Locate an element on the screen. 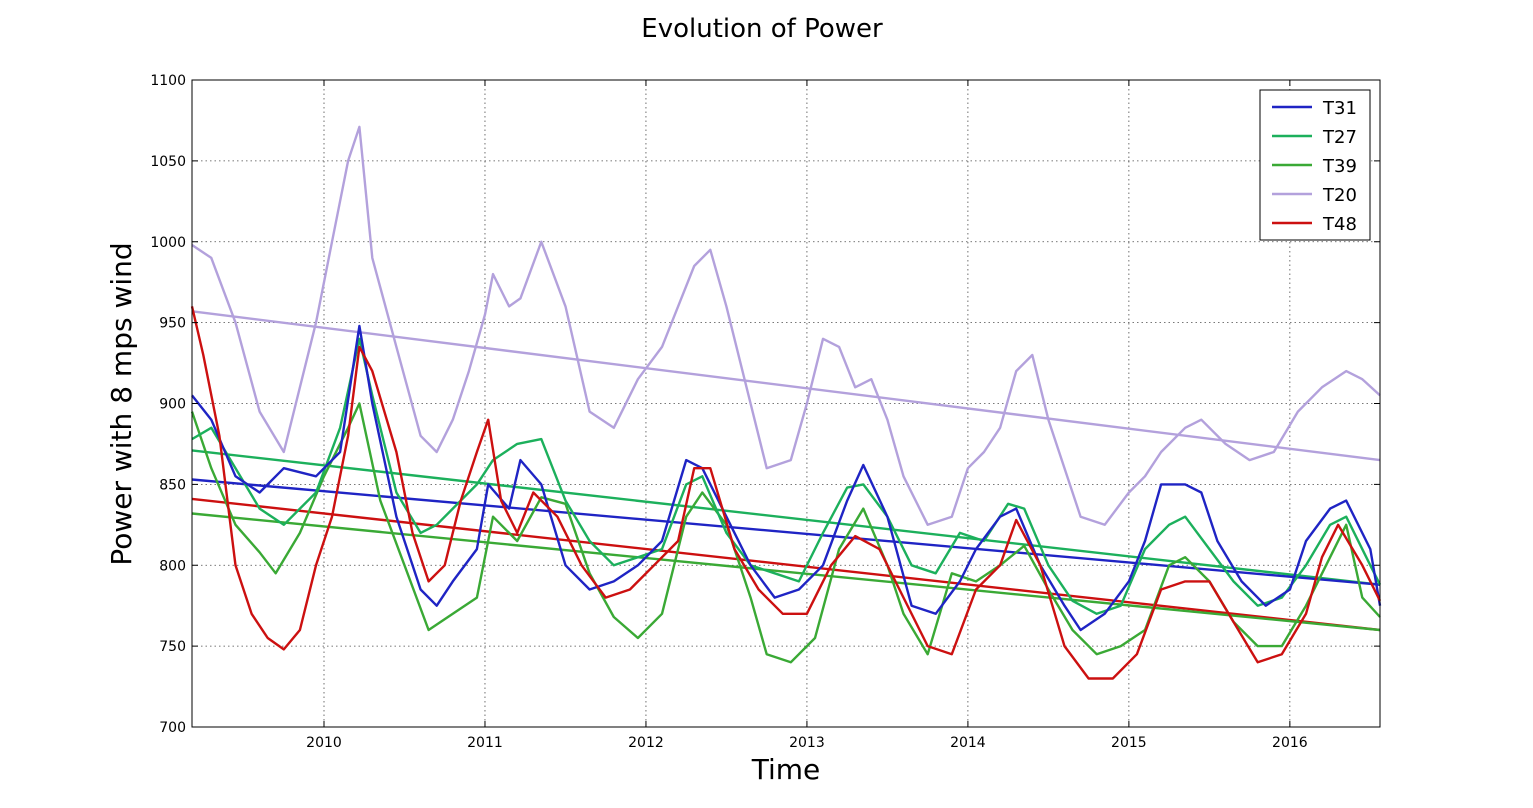  x-tick-label: 2015 is located at coordinates (1129, 743).